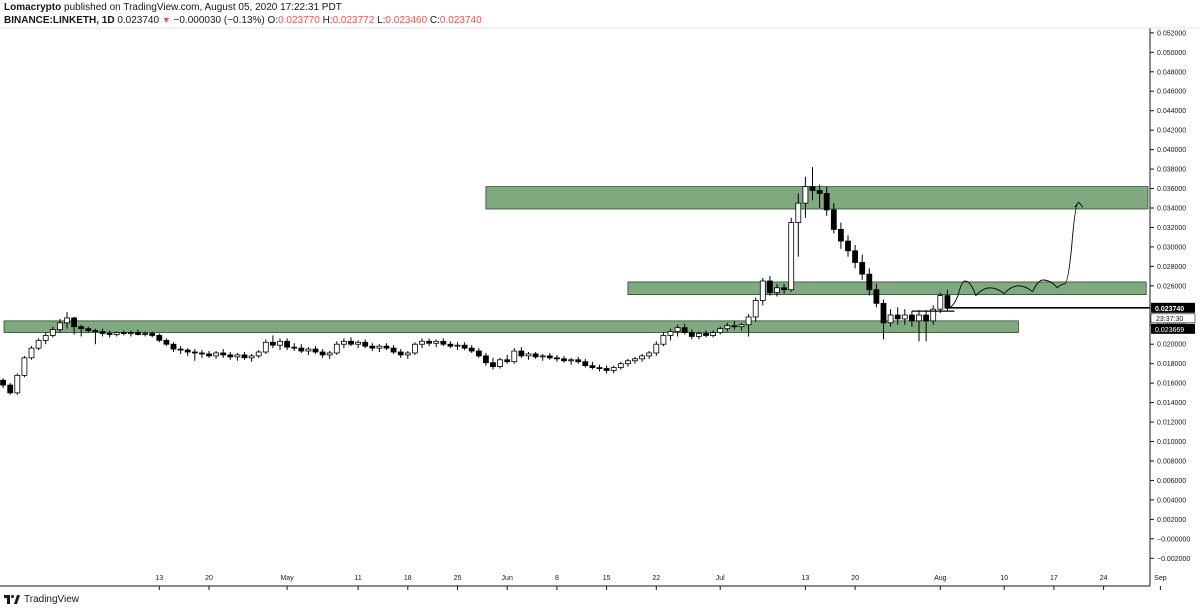 The image size is (1200, 611). I want to click on y-tick-label: 0.014000, so click(1171, 403).